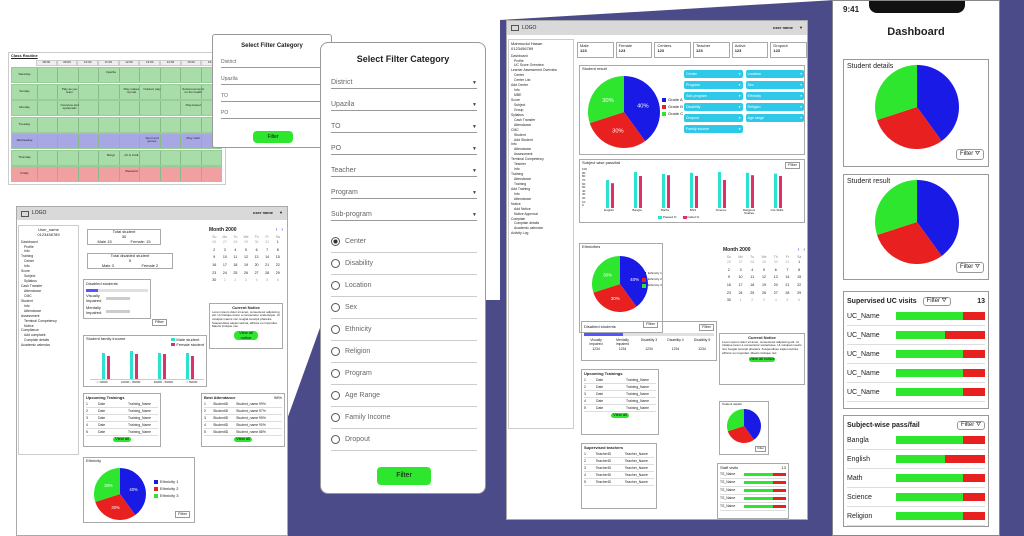 Image resolution: width=1024 pixels, height=536 pixels. Describe the element at coordinates (30, 330) in the screenshot. I see `sidebar-item: Compliance` at that location.